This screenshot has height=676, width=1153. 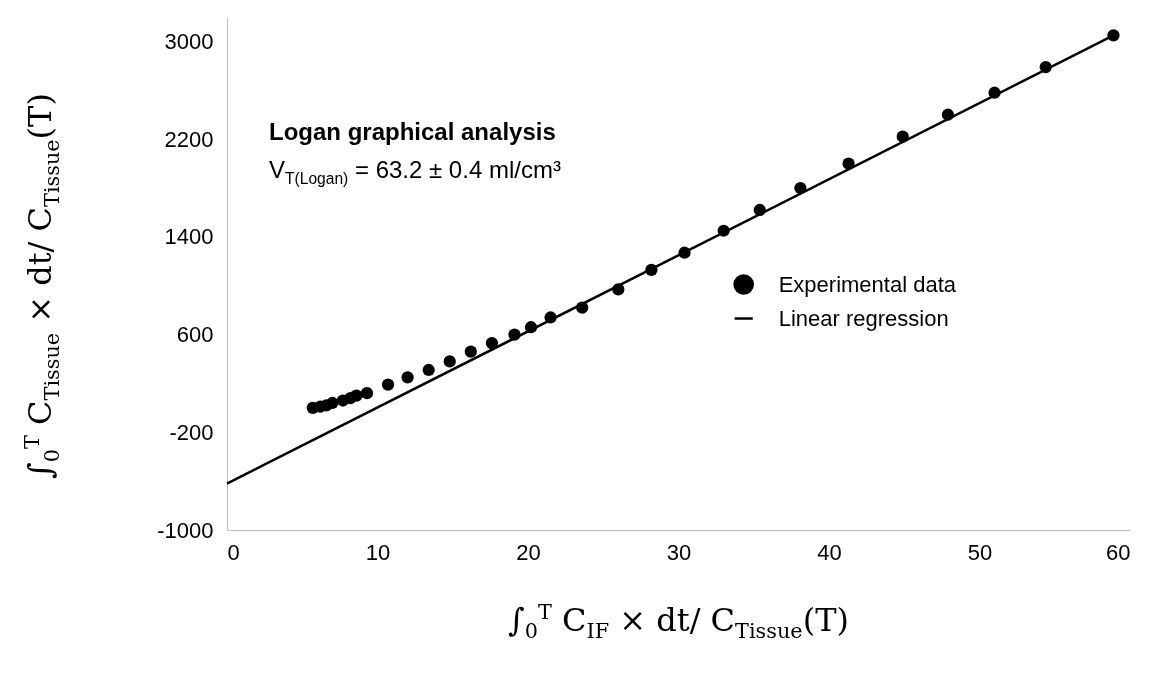 What do you see at coordinates (378, 552) in the screenshot?
I see `x-tick-label: 10` at bounding box center [378, 552].